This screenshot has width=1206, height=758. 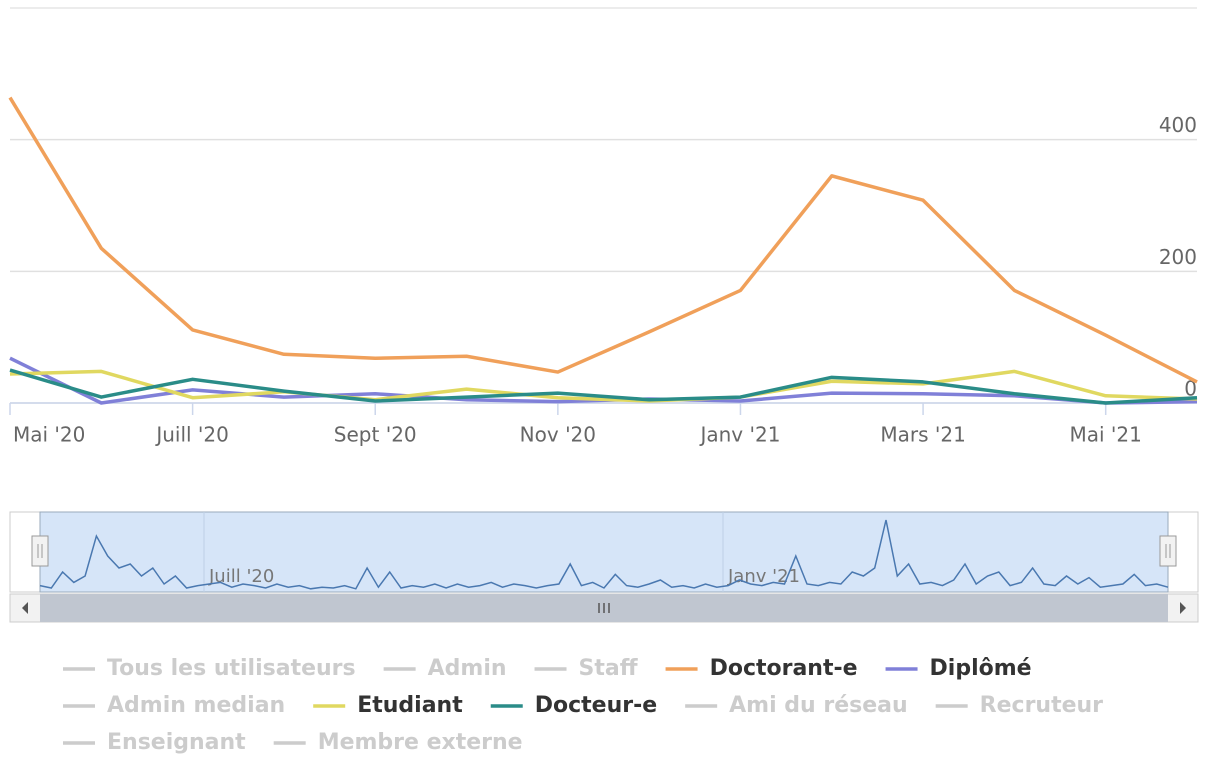 I want to click on scrollbar-grip, so click(x=604, y=608).